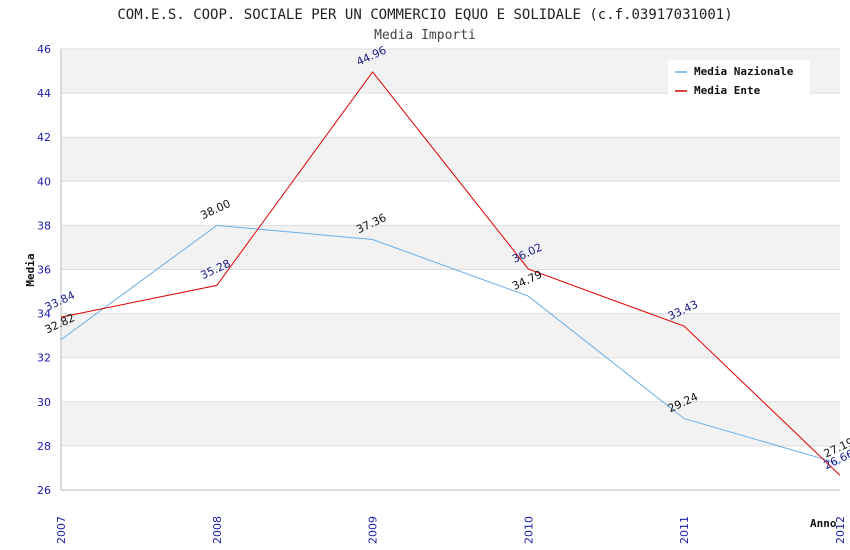  Describe the element at coordinates (373, 530) in the screenshot. I see `x-tick-label: 2009` at that location.